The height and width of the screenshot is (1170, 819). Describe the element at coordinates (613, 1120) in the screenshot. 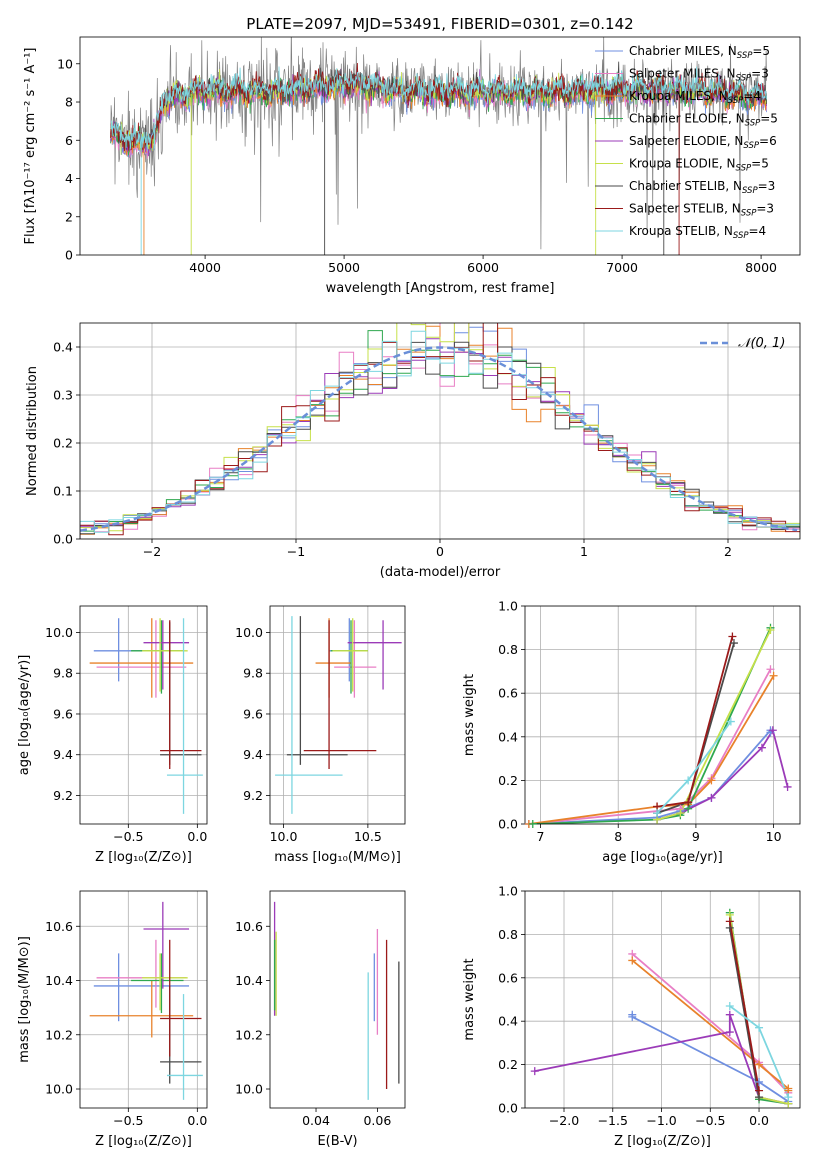

I see `x-tick-label: −1.5` at that location.